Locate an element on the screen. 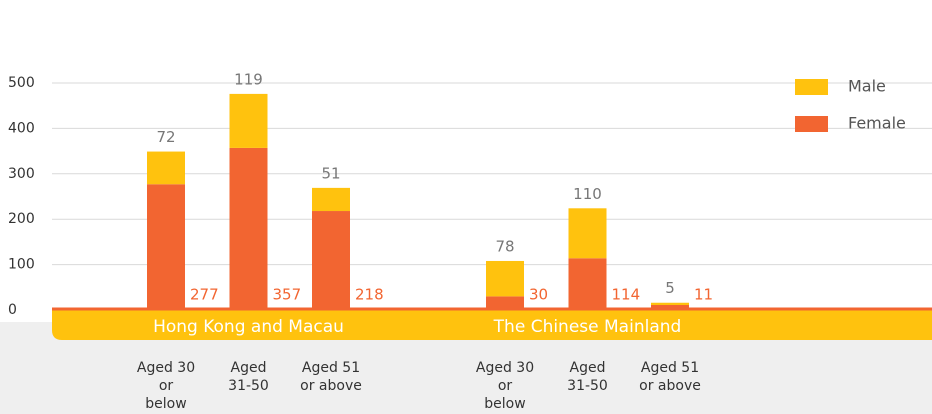  legend-label: Female is located at coordinates (877, 123).